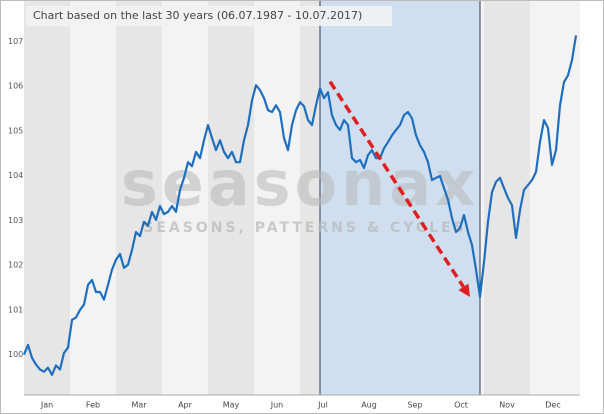 This screenshot has width=604, height=414. What do you see at coordinates (15, 86) in the screenshot?
I see `y-tick-label: 106` at bounding box center [15, 86].